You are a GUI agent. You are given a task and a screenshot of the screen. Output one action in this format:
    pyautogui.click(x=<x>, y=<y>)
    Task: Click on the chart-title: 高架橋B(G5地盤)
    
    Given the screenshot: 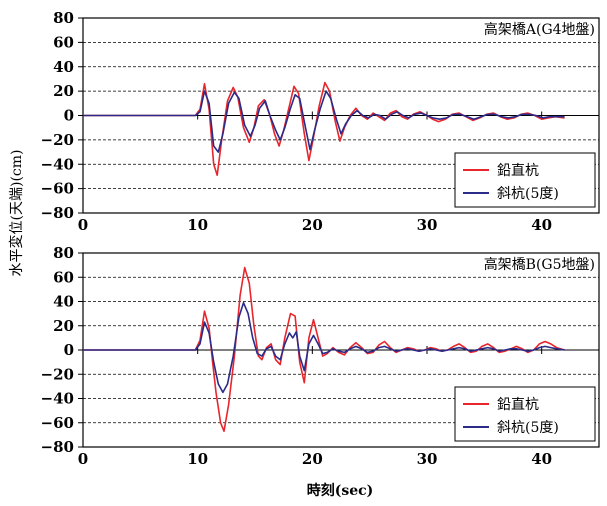 What is the action you would take?
    pyautogui.click(x=539, y=264)
    